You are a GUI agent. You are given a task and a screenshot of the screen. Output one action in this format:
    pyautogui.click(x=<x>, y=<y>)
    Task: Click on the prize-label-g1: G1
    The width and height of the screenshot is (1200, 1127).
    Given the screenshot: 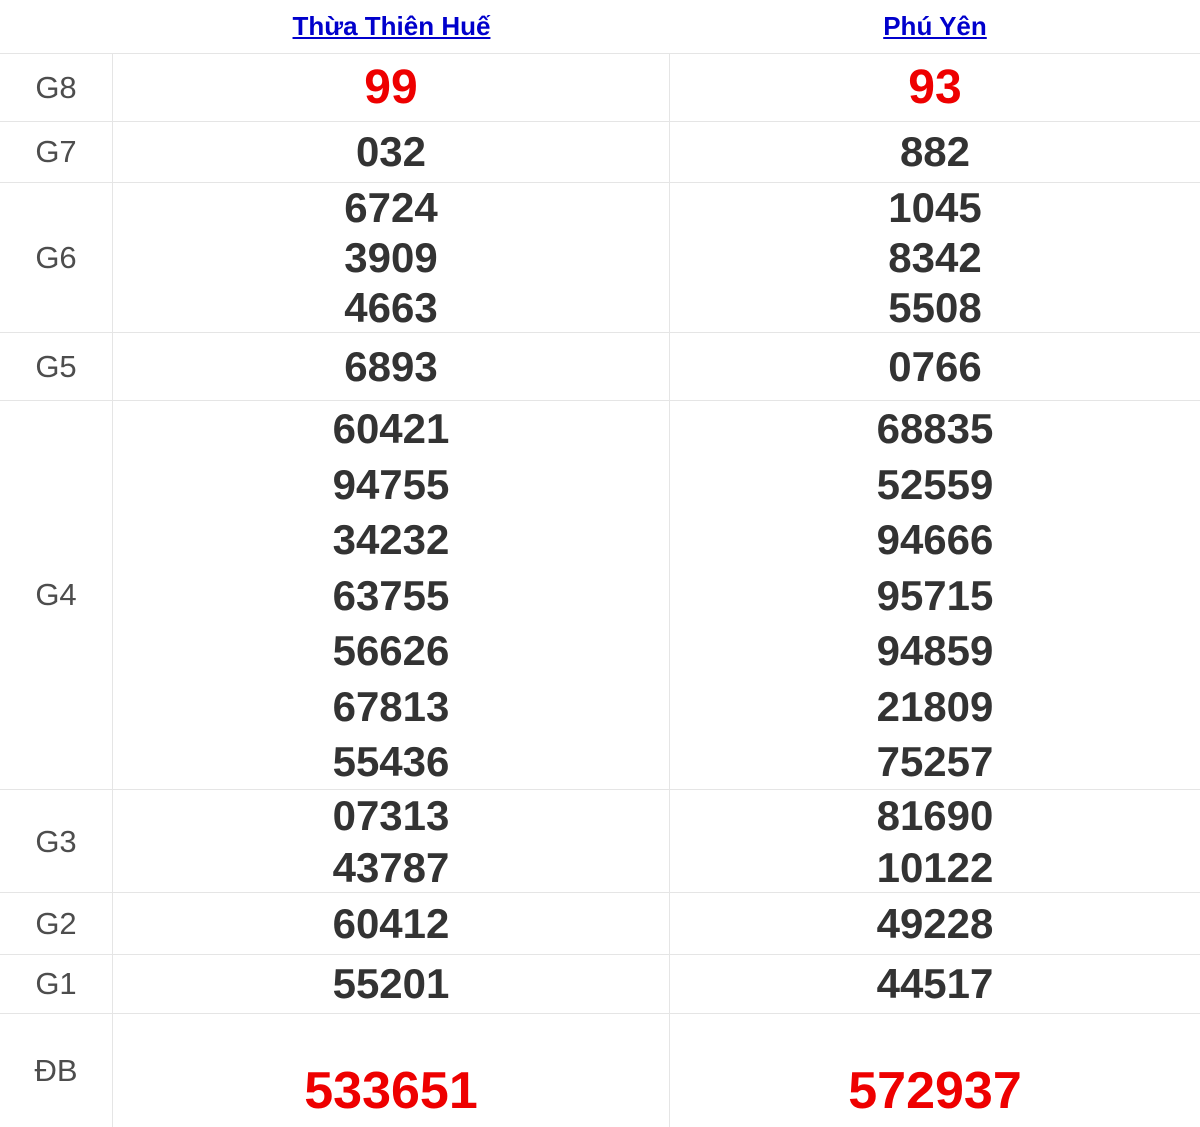 What is the action you would take?
    pyautogui.click(x=56, y=984)
    